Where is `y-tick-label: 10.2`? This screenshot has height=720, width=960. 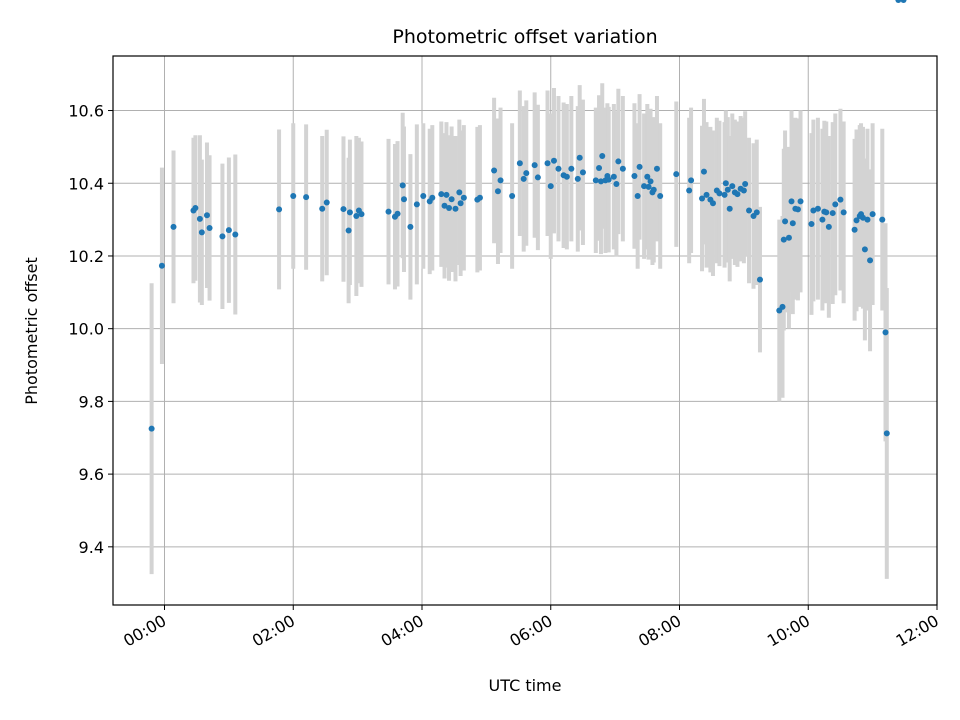 y-tick-label: 10.2 is located at coordinates (86, 256).